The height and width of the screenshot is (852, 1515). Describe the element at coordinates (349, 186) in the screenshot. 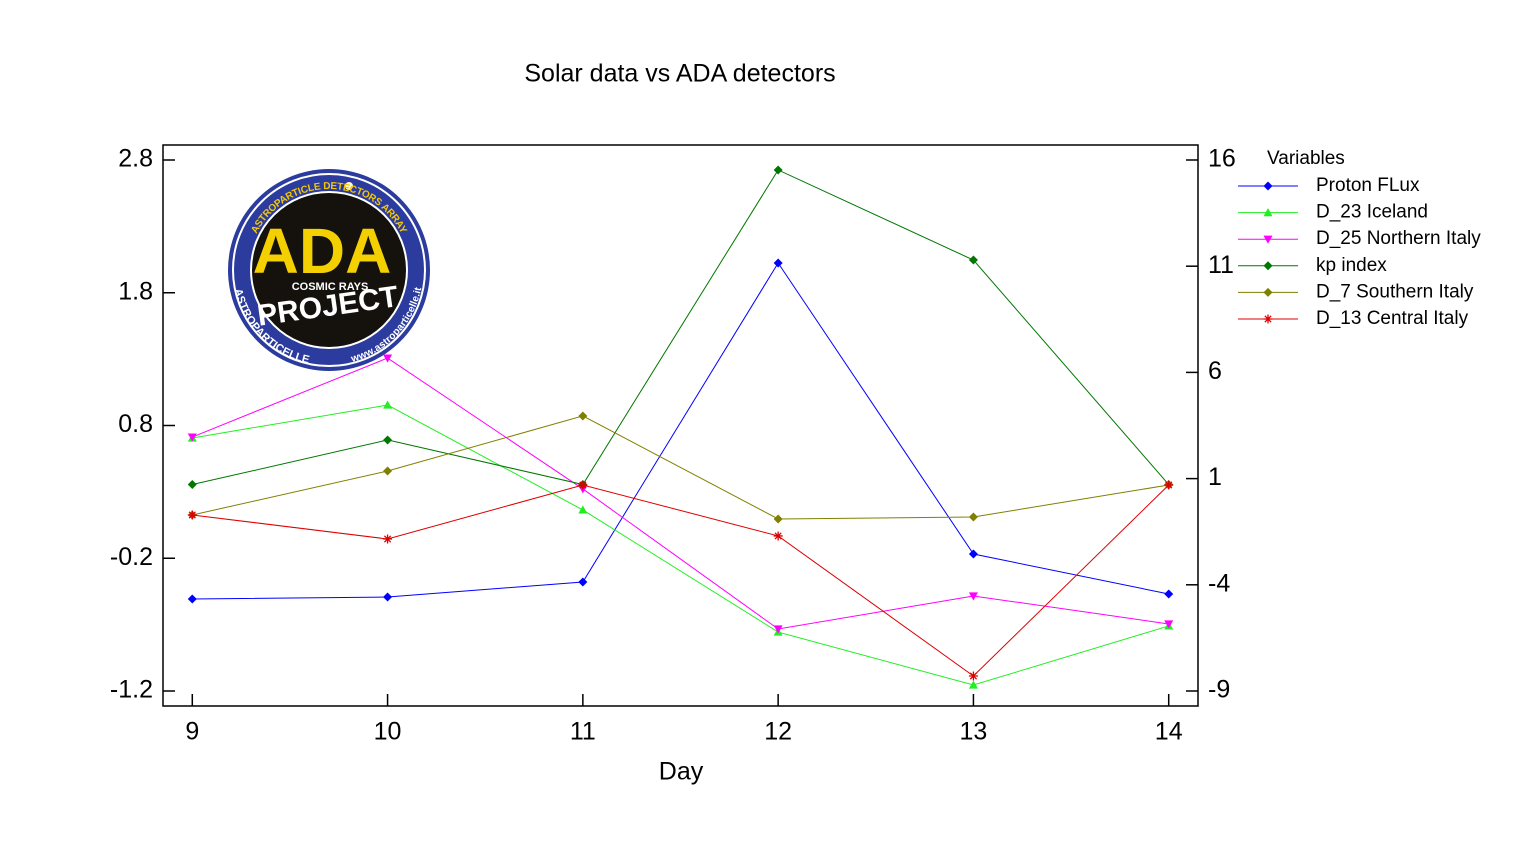

I see `logo-star` at that location.